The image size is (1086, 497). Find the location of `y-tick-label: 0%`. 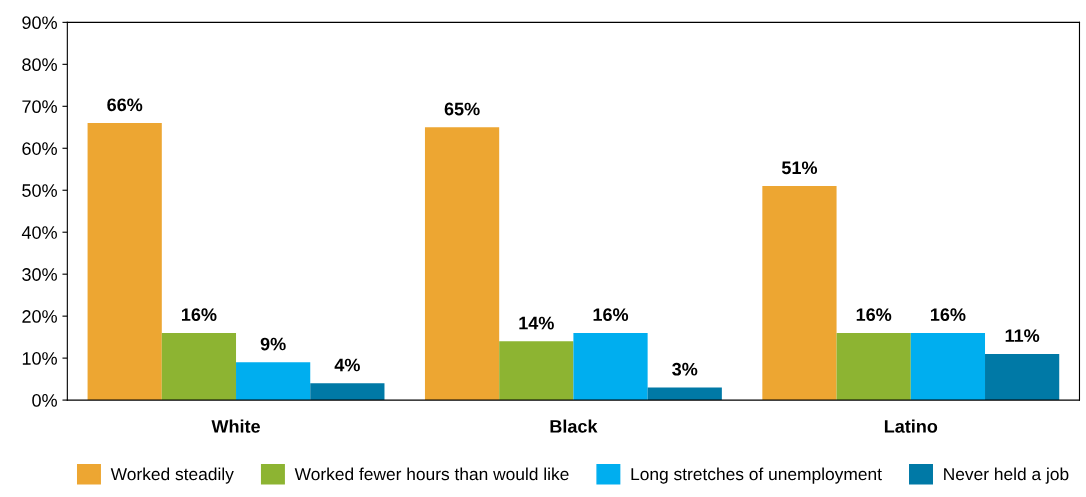

y-tick-label: 0% is located at coordinates (44, 400).